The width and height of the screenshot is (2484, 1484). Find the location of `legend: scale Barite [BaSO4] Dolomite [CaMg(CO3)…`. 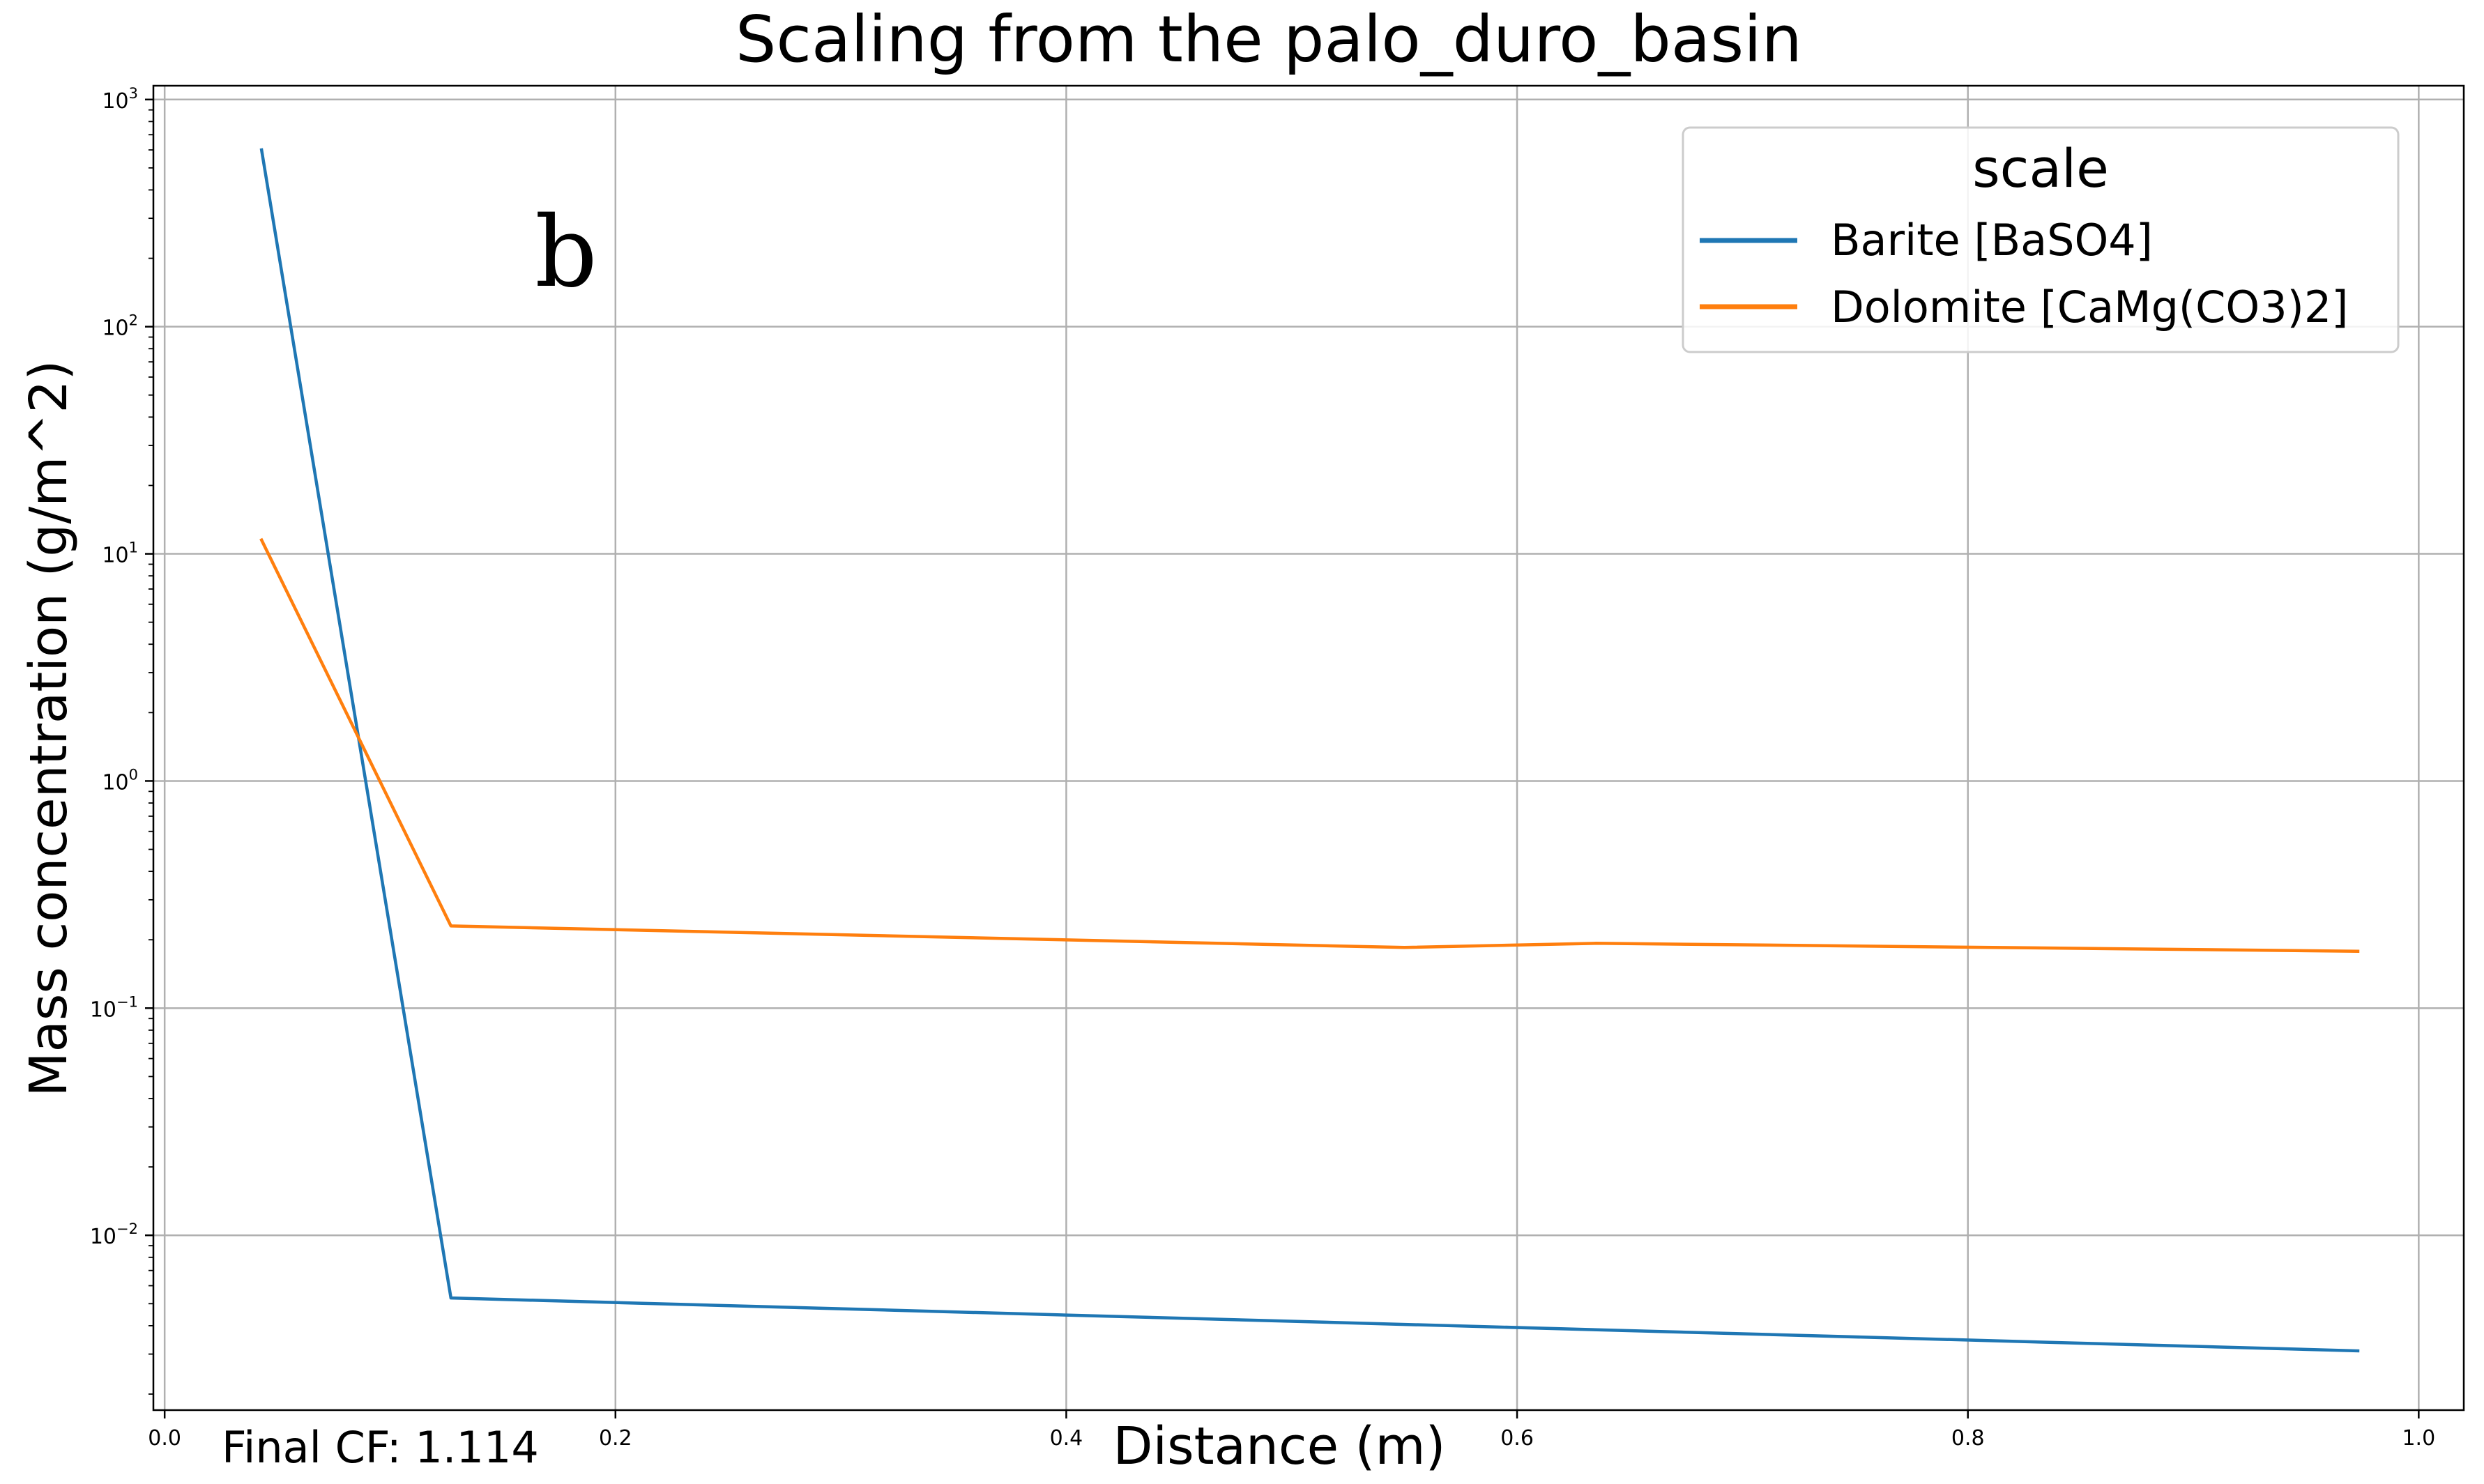

legend: scale Barite [BaSO4] Dolomite [CaMg(CO3)… is located at coordinates (2041, 239).